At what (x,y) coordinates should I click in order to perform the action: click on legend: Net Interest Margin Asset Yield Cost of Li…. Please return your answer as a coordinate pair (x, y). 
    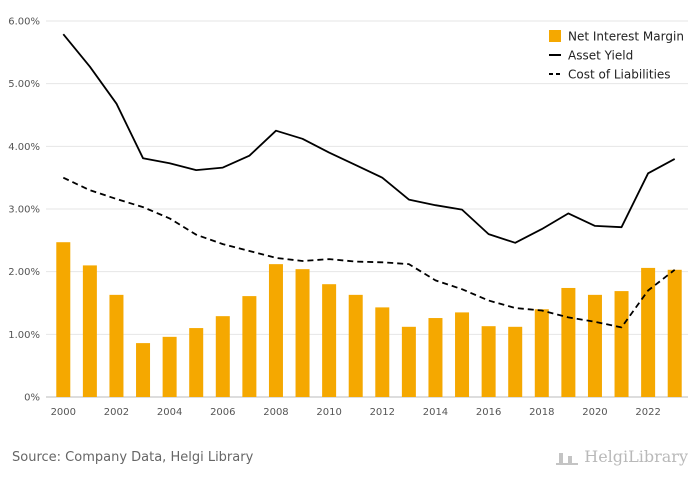
    Looking at the image, I should click on (616, 56).